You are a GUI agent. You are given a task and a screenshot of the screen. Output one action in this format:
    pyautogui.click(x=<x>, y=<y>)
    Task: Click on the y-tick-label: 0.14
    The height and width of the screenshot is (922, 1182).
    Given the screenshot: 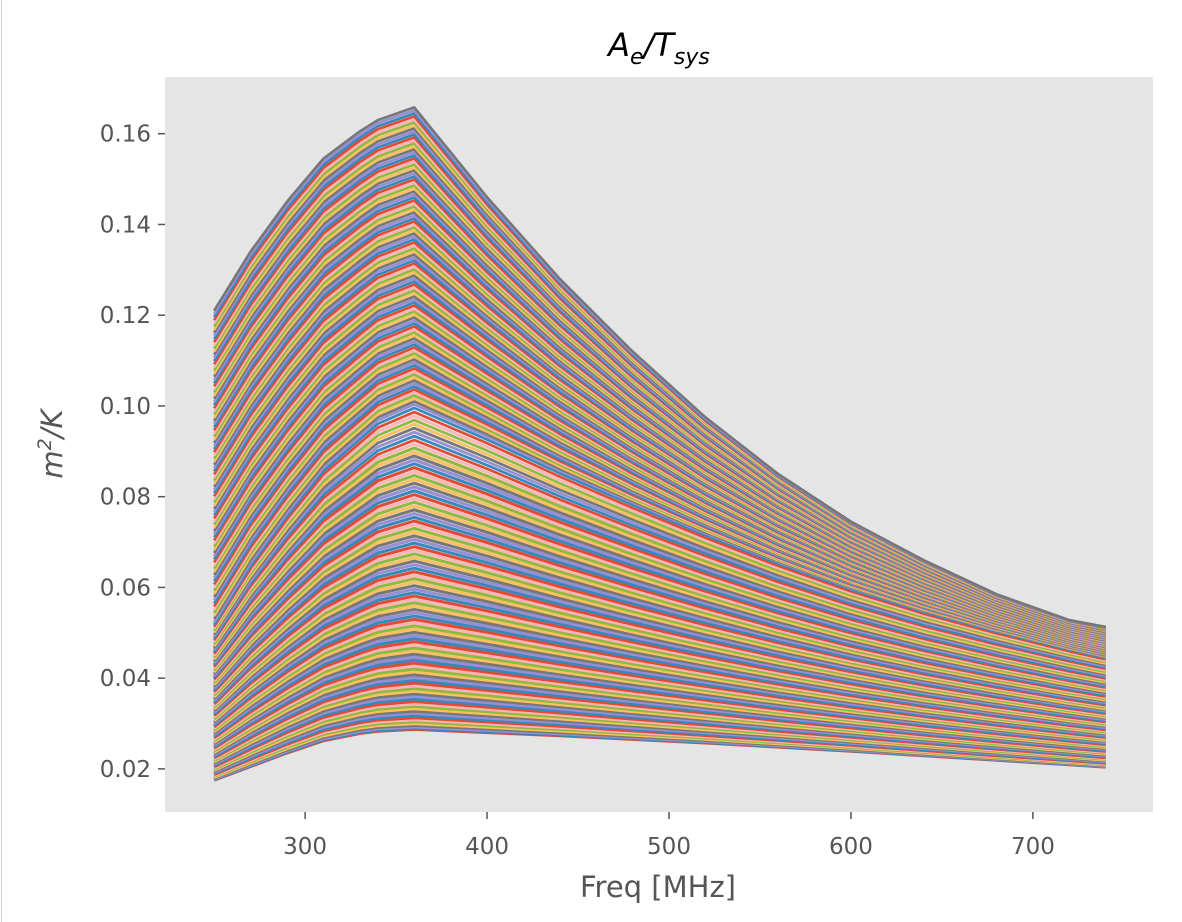 What is the action you would take?
    pyautogui.click(x=125, y=225)
    